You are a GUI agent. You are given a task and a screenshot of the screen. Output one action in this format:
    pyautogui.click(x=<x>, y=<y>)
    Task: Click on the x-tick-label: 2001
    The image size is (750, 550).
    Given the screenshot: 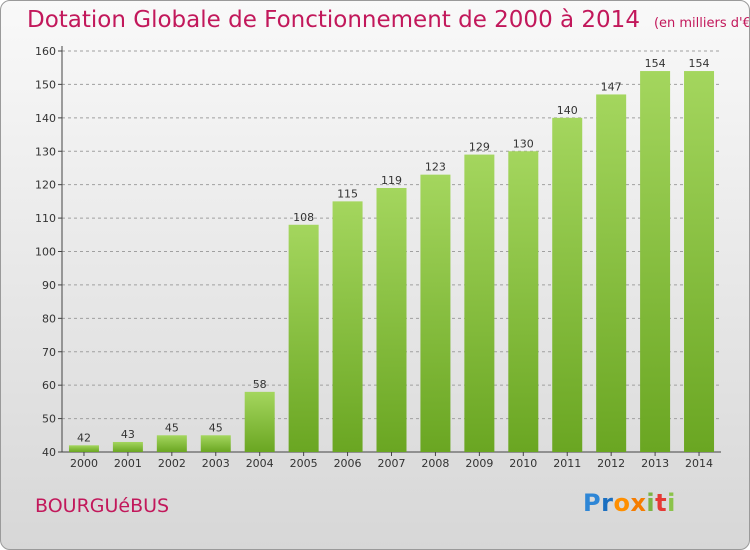 What is the action you would take?
    pyautogui.click(x=128, y=463)
    